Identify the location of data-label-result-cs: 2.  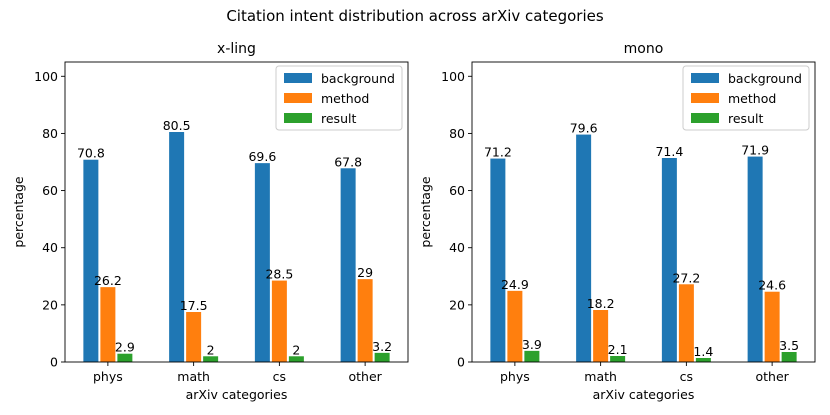
(296, 349).